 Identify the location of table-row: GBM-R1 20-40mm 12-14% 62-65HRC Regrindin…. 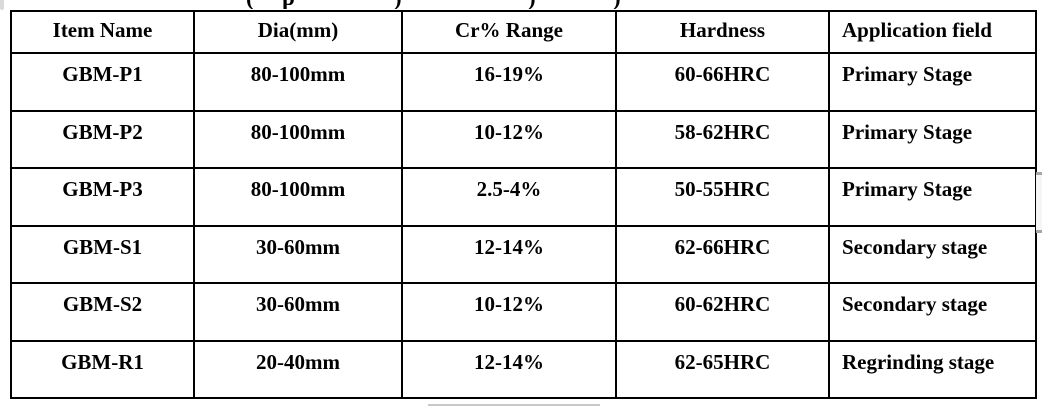
(523, 369).